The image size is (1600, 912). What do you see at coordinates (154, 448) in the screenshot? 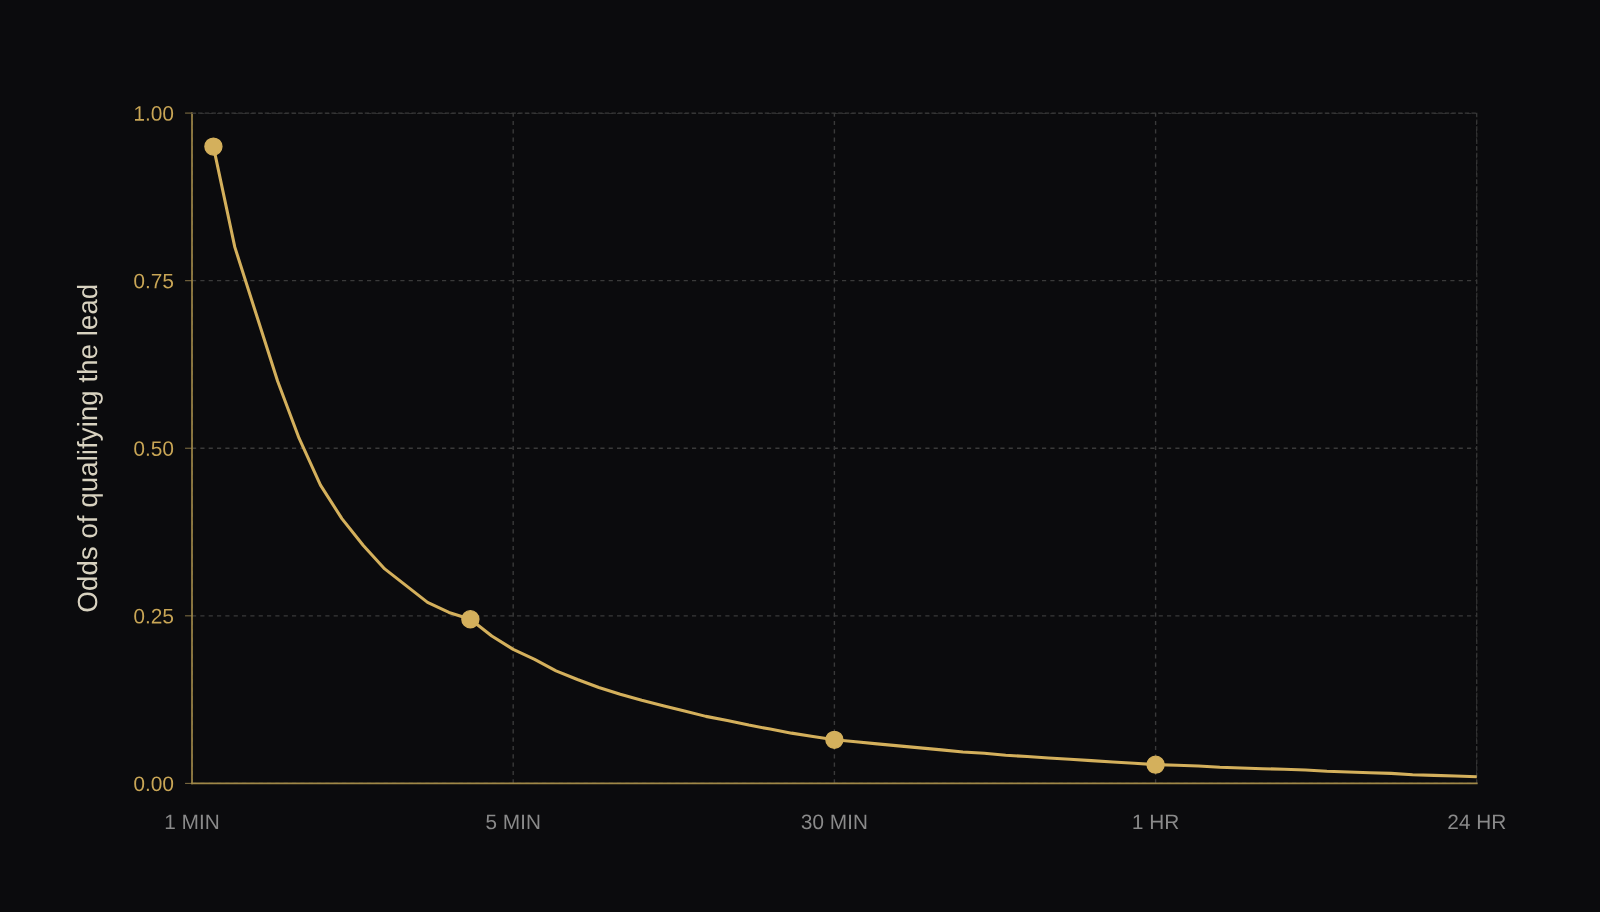
I see `y-tick-label: 0.50` at bounding box center [154, 448].